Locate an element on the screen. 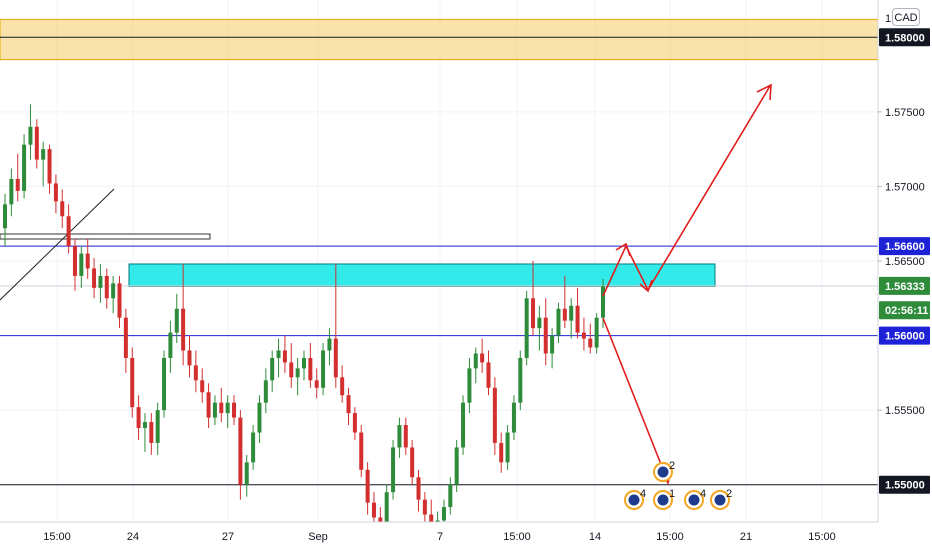 The width and height of the screenshot is (932, 550). level-156000-label is located at coordinates (904, 335).